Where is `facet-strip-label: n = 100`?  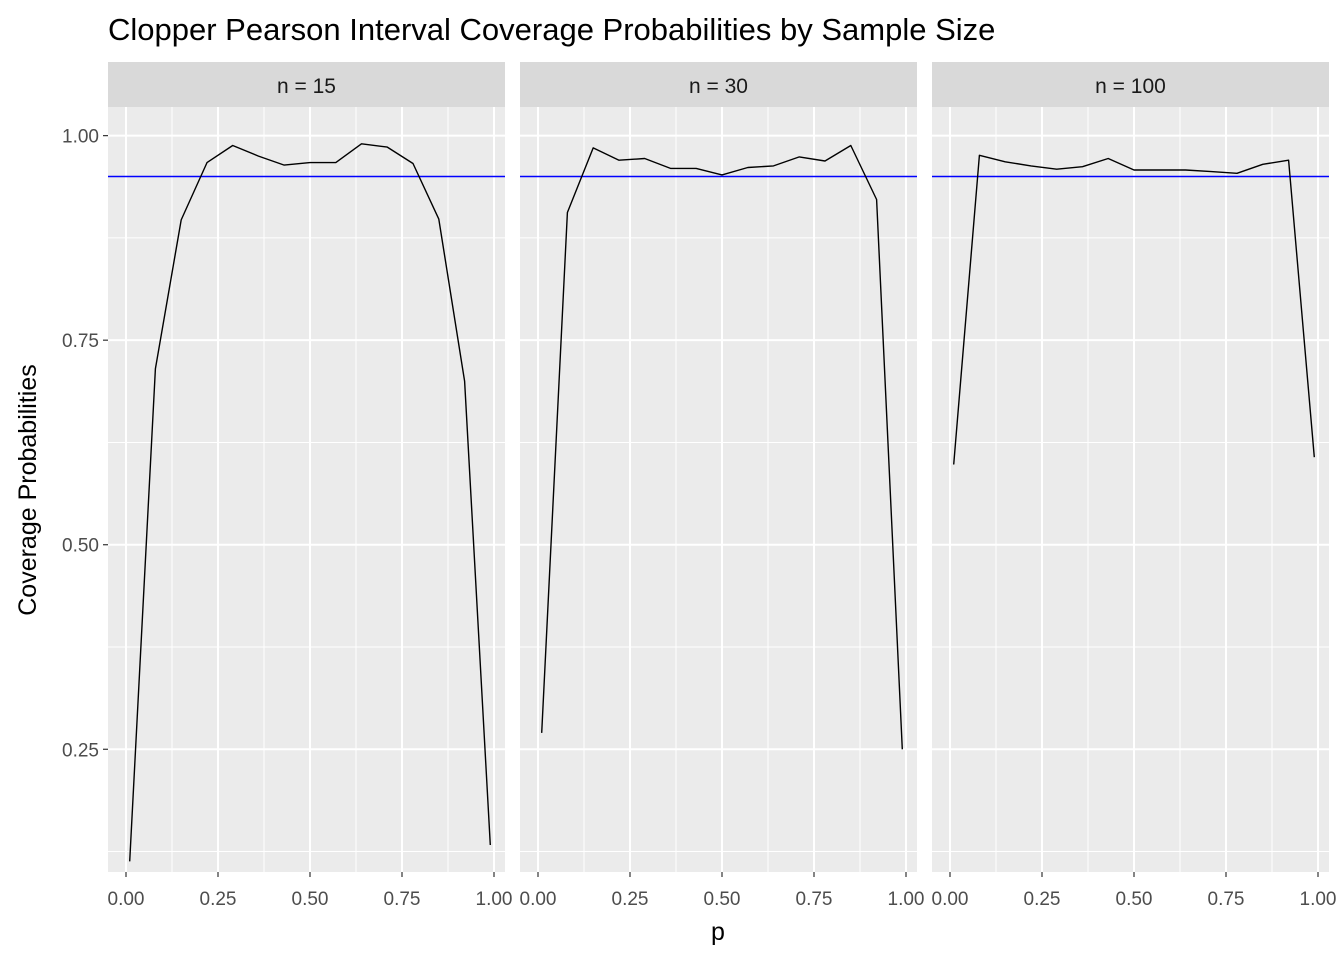
facet-strip-label: n = 100 is located at coordinates (1130, 86).